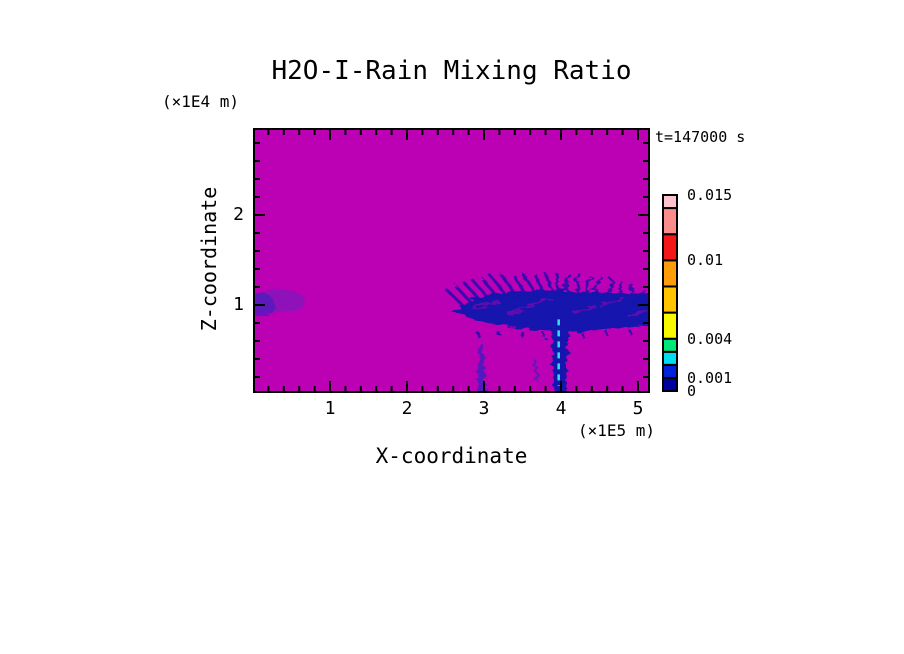  What do you see at coordinates (451, 456) in the screenshot?
I see `x-axis-title: X-coordinate` at bounding box center [451, 456].